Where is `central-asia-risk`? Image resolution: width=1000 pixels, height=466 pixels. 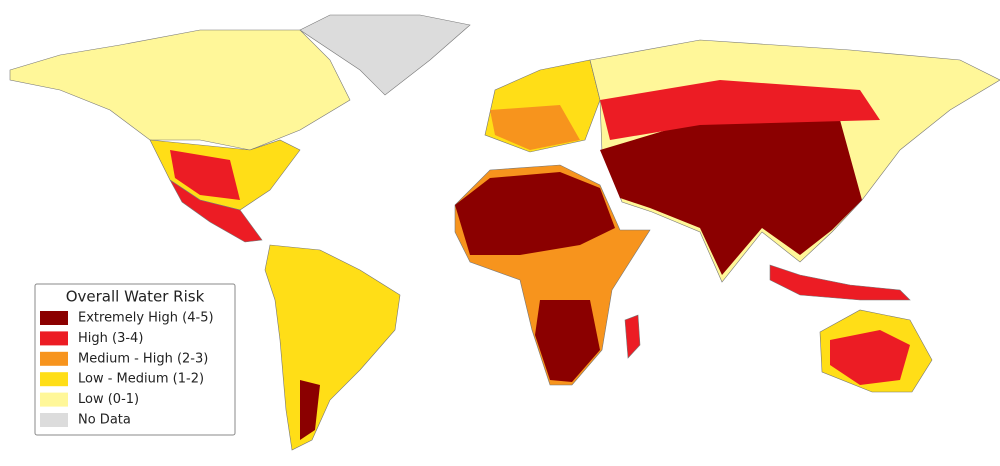
central-asia-risk is located at coordinates (740, 110).